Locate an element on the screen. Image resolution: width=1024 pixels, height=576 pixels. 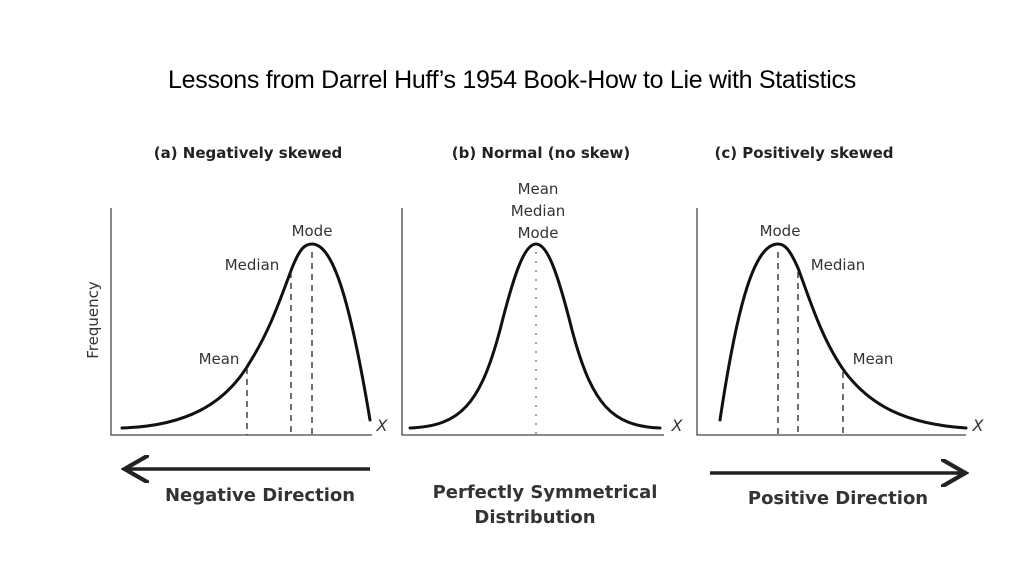
panel-a-mean-label: Mean is located at coordinates (219, 359).